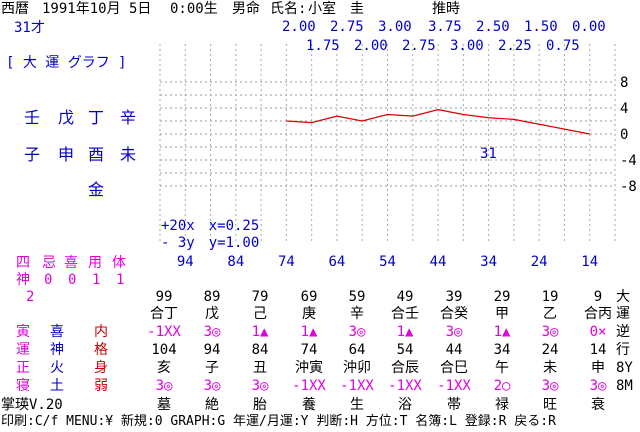 Image resolution: width=640 pixels, height=432 pixels. What do you see at coordinates (23, 368) in the screenshot?
I see `row-label: 正` at bounding box center [23, 368].